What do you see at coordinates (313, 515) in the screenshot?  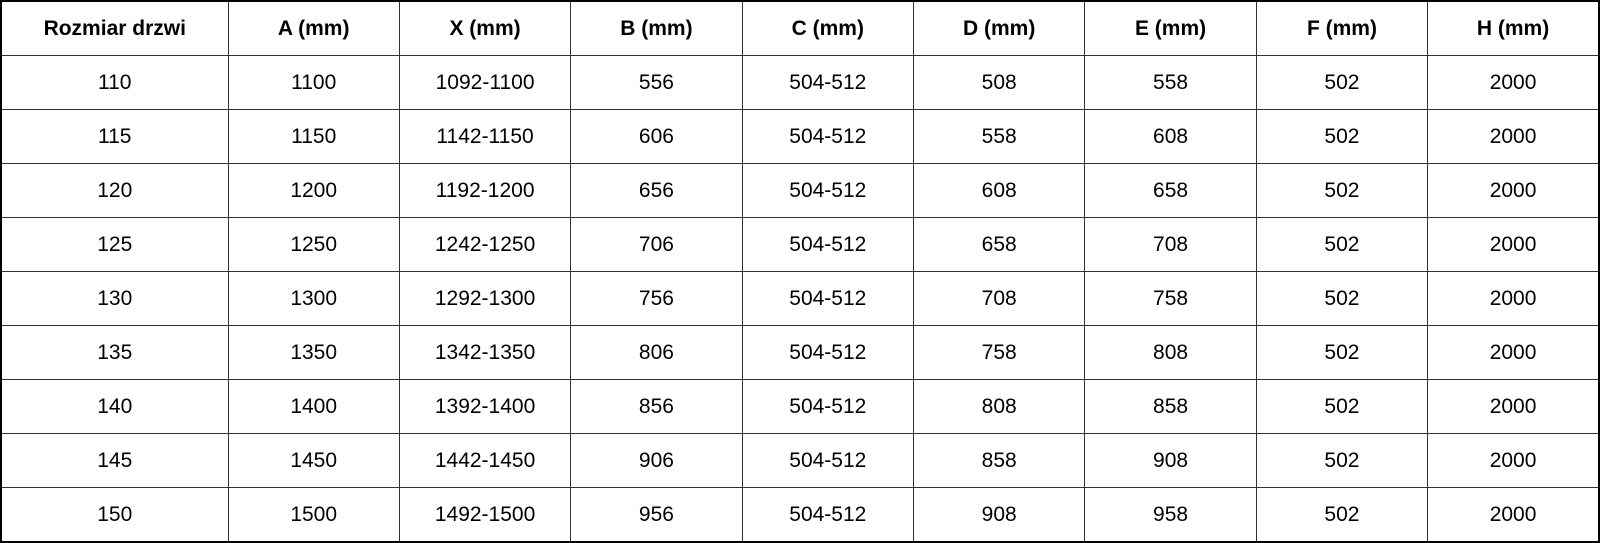 I see `table-cell: 1500` at bounding box center [313, 515].